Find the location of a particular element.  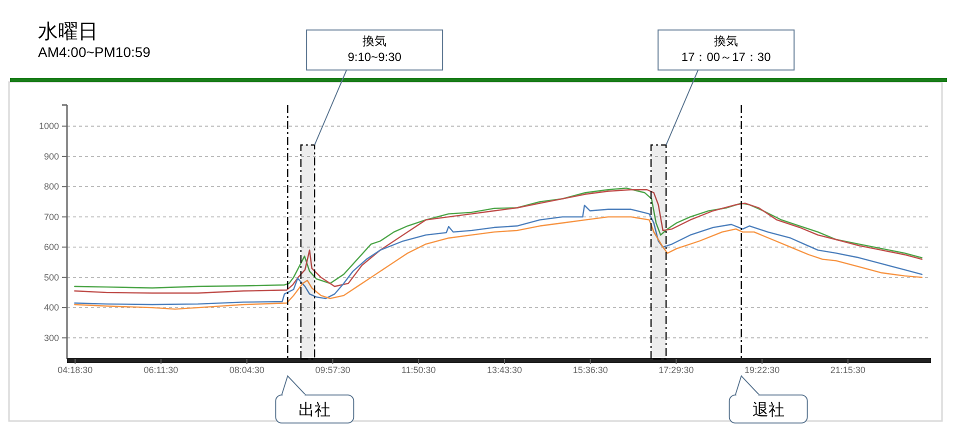

xtick: 17:29:30 is located at coordinates (676, 370).